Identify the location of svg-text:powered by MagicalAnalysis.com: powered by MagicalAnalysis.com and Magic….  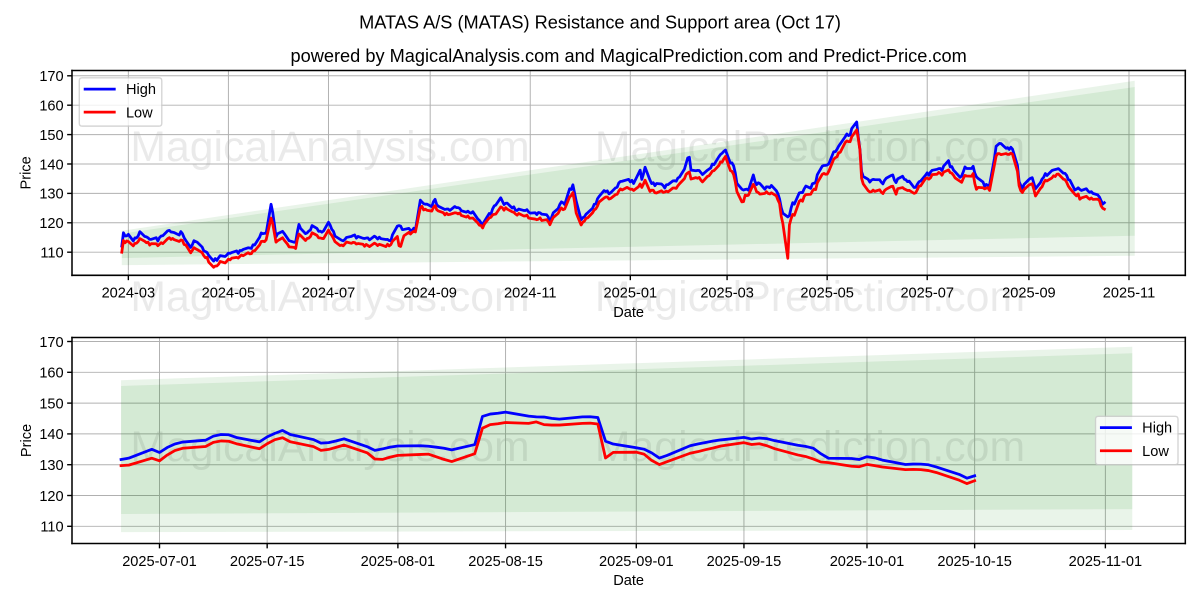
(629, 56).